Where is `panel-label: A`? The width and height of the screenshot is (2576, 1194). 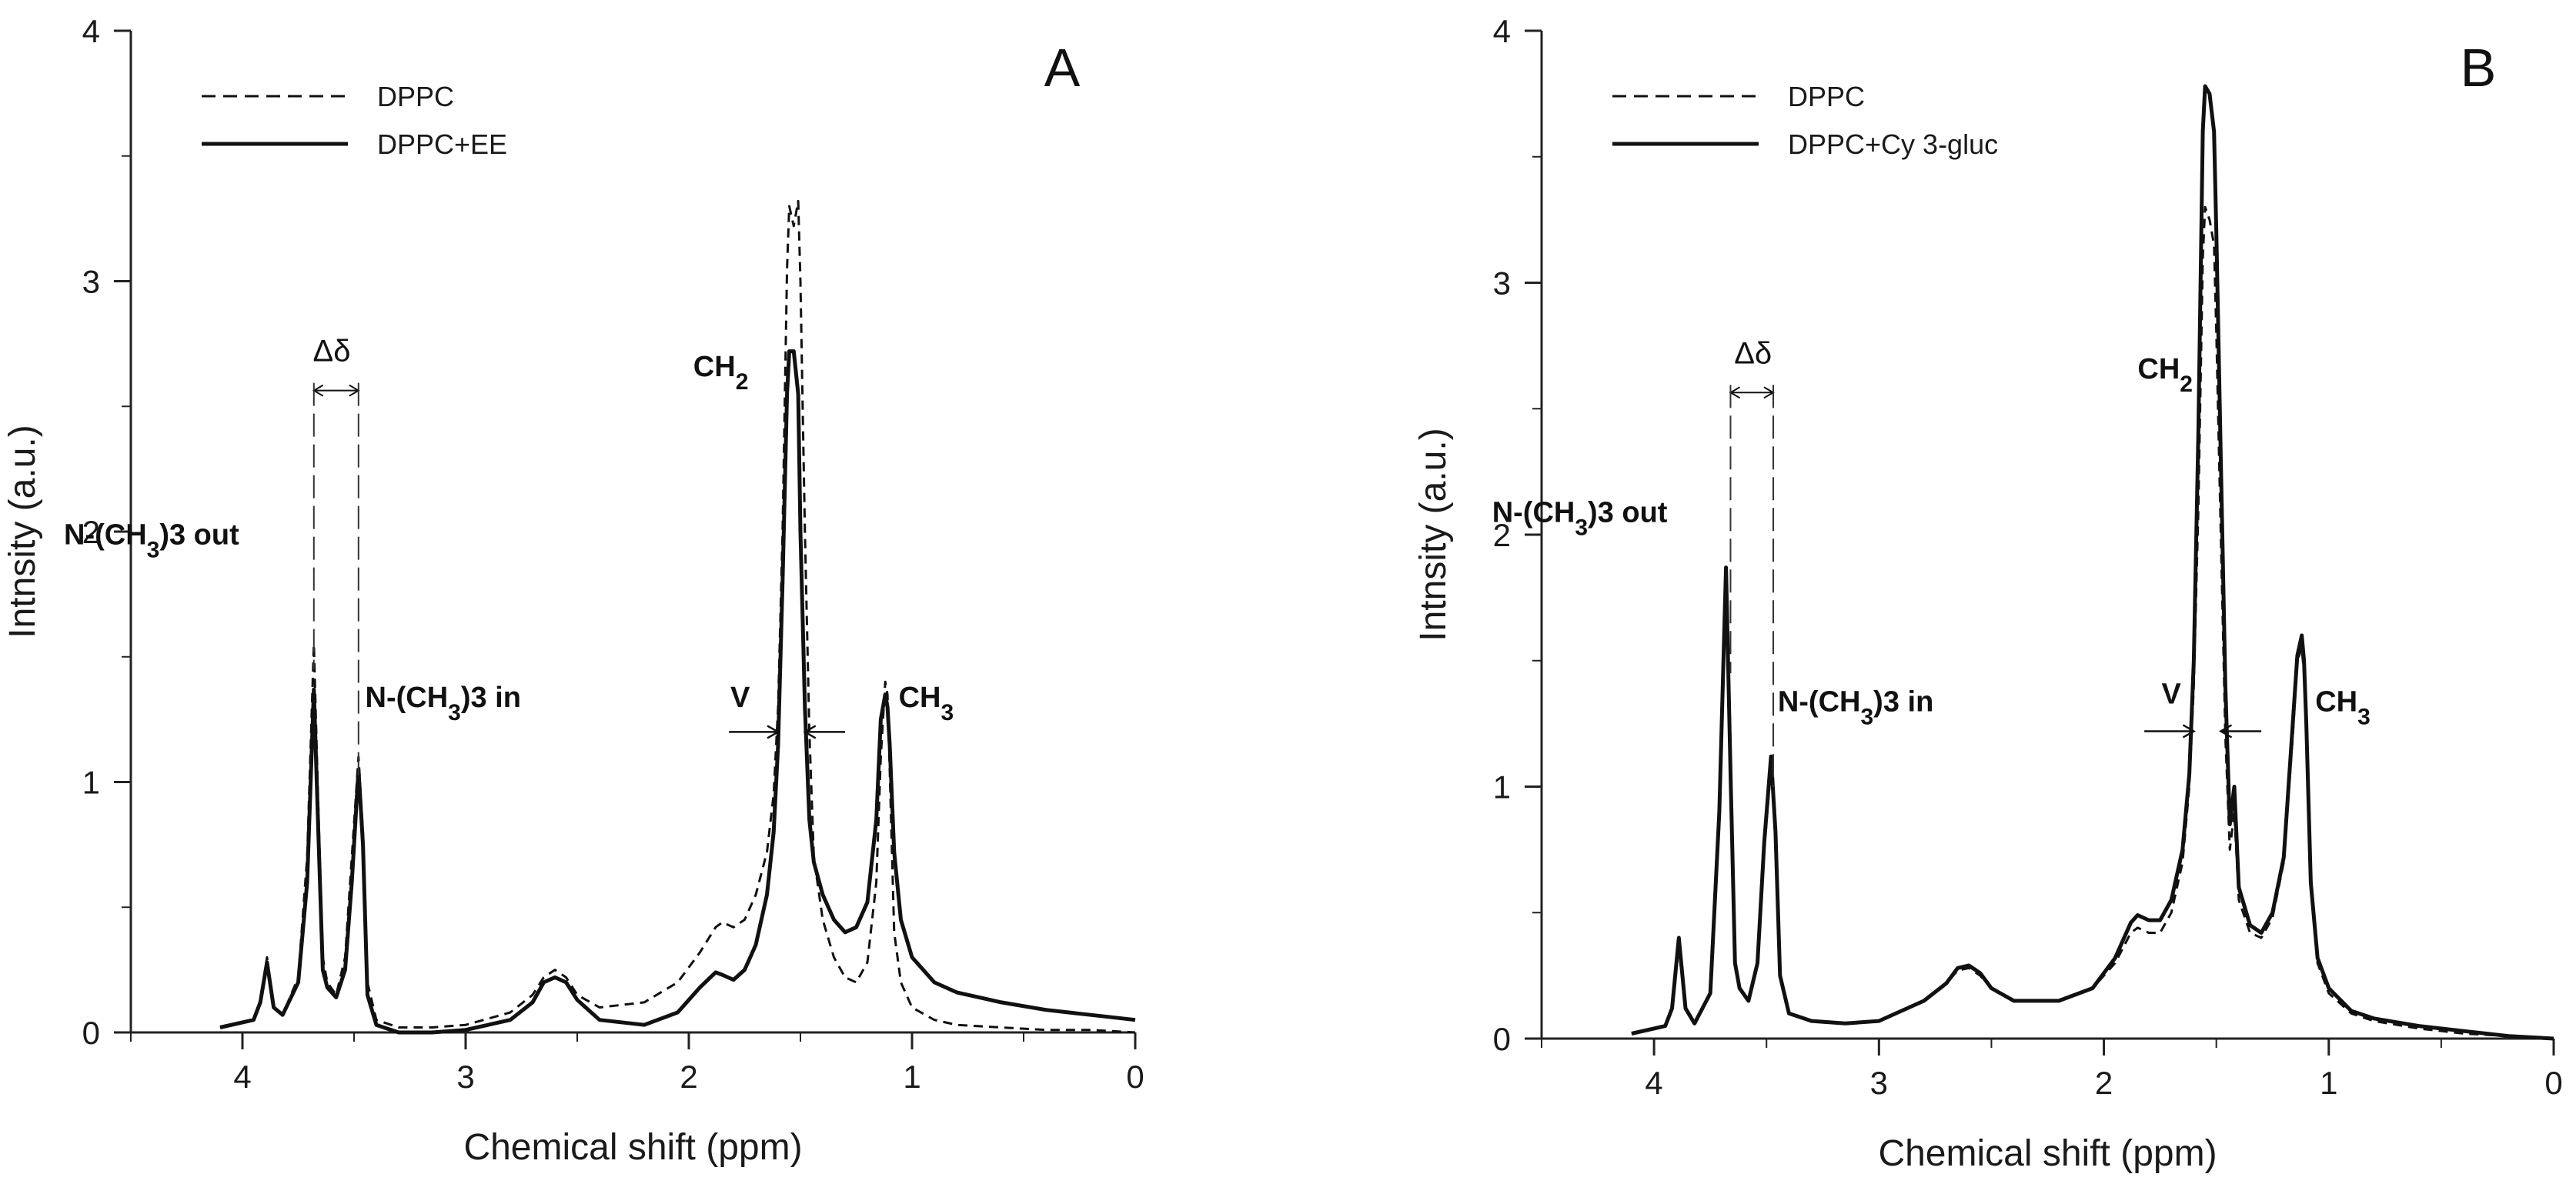 panel-label: A is located at coordinates (1062, 68).